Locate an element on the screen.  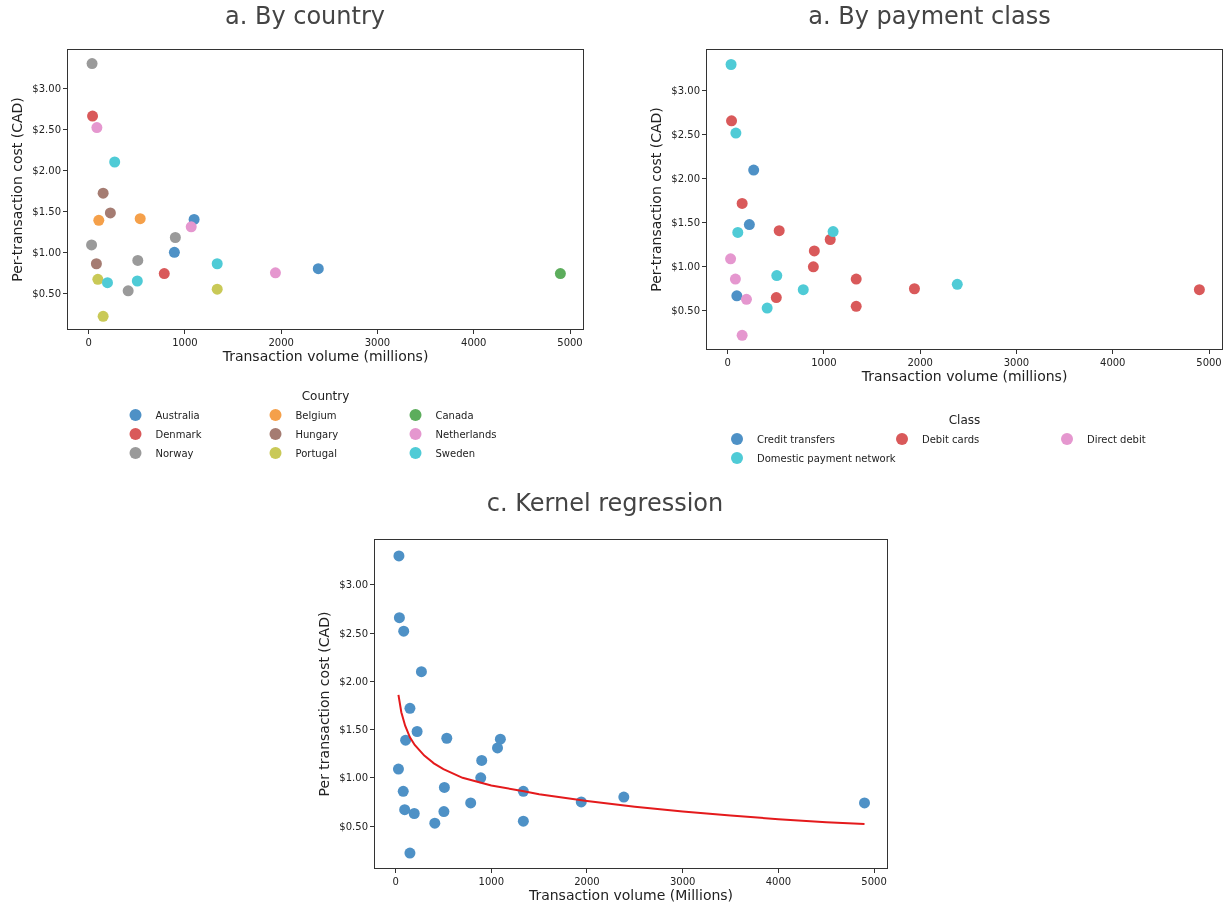
y-tick-label: $1.50 is located at coordinates (46, 211).